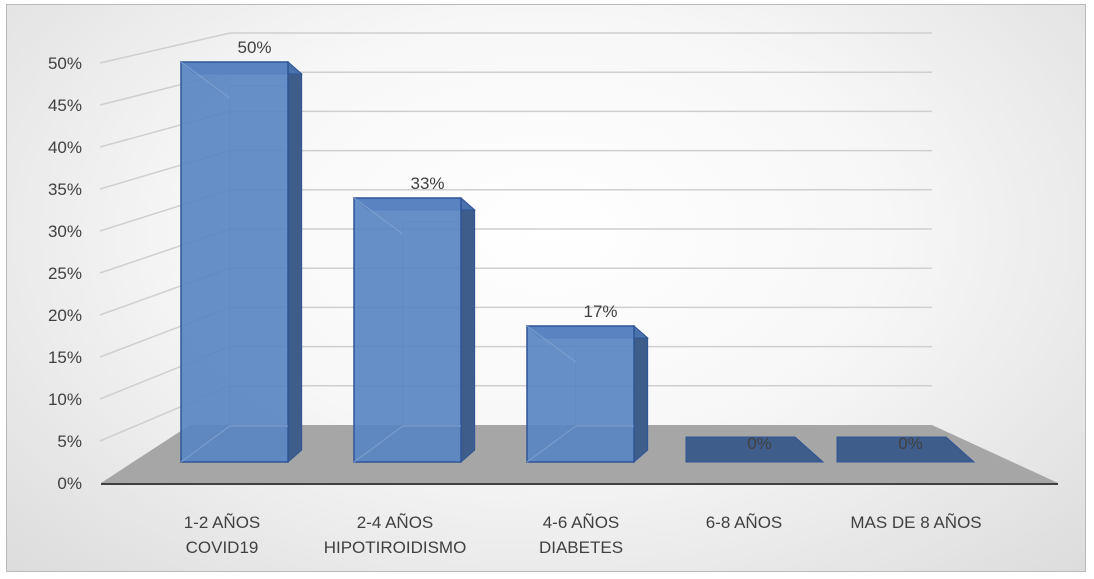 This screenshot has width=1094, height=579. What do you see at coordinates (427, 183) in the screenshot?
I see `data-label: 33%` at bounding box center [427, 183].